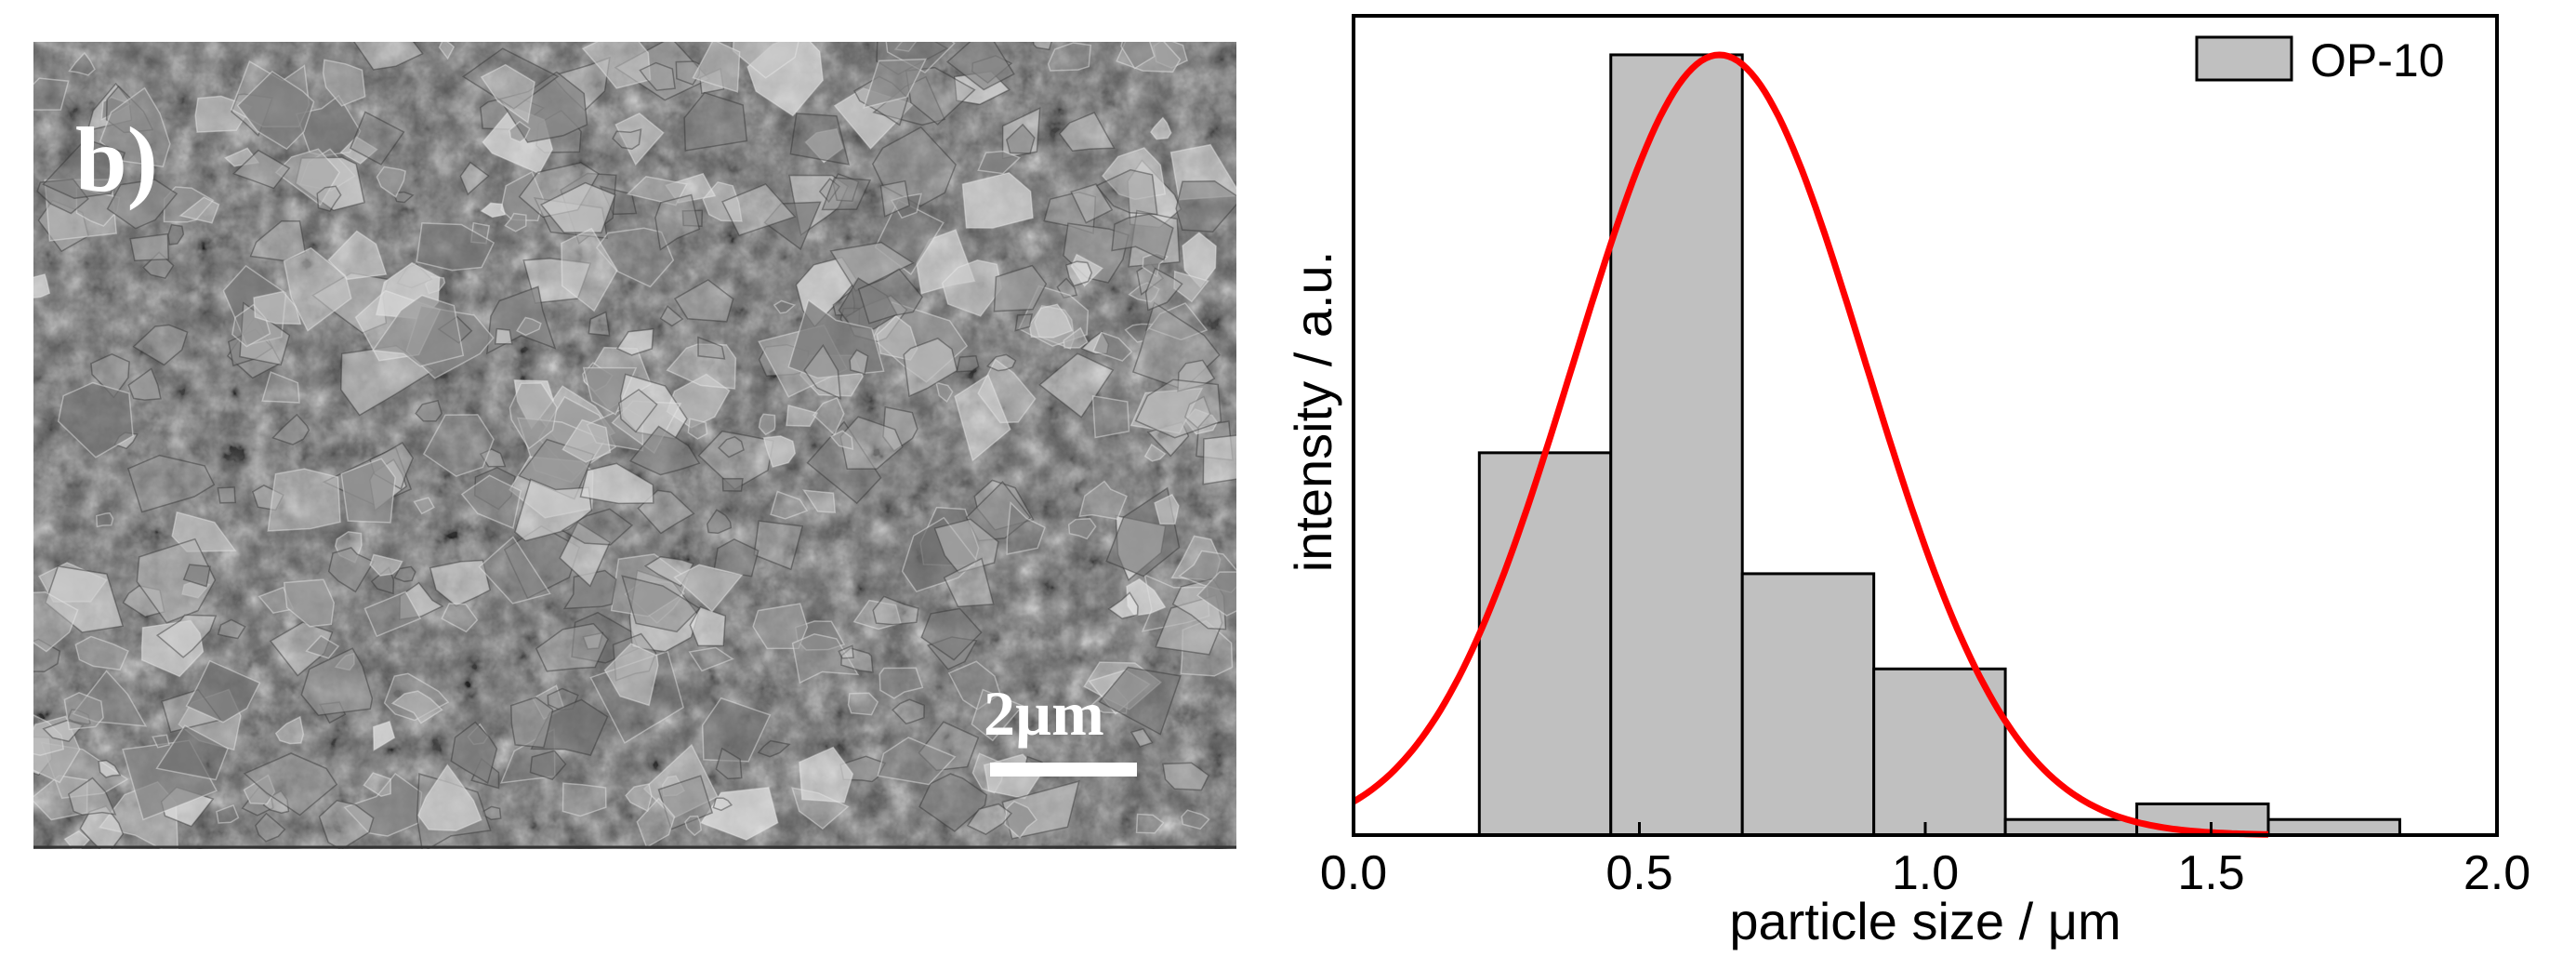 This screenshot has width=2576, height=956. I want to click on y-axis-title: intensity / a.u., so click(1313, 412).